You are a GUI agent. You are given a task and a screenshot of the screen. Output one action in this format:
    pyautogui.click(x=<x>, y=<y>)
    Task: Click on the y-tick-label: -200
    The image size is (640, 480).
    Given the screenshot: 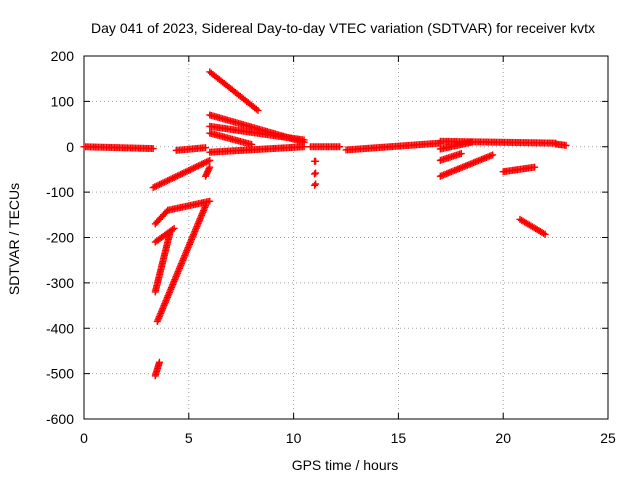 What is the action you would take?
    pyautogui.click(x=60, y=238)
    